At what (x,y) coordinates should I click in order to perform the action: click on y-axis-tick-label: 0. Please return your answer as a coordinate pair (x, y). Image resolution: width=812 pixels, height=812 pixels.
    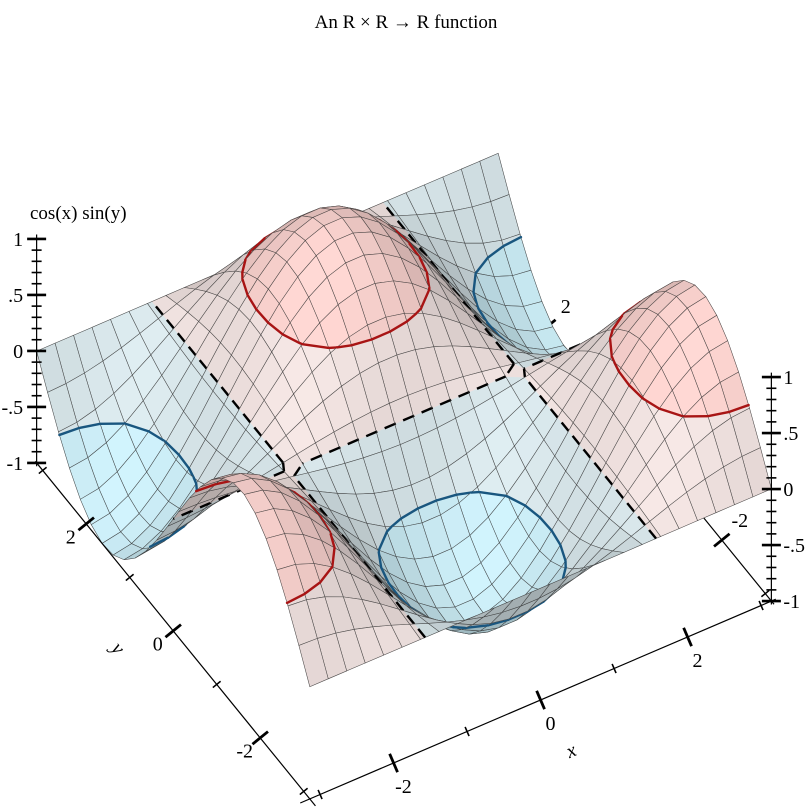
    Looking at the image, I should click on (158, 645).